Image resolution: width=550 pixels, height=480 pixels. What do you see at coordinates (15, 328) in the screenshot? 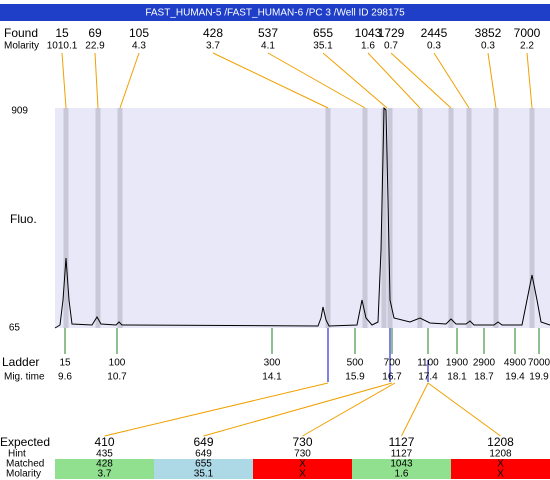
I see `y-bottom-label: 65` at bounding box center [15, 328].